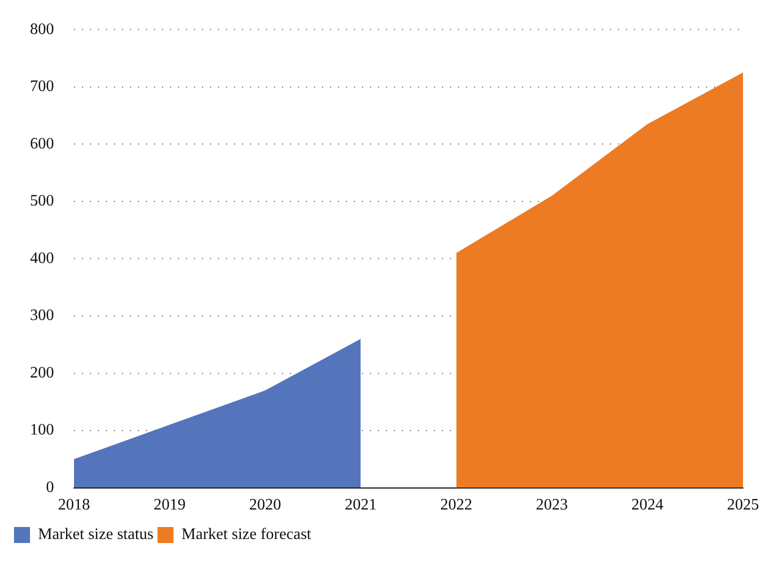  Describe the element at coordinates (552, 505) in the screenshot. I see `x-tick-label: 2023` at that location.